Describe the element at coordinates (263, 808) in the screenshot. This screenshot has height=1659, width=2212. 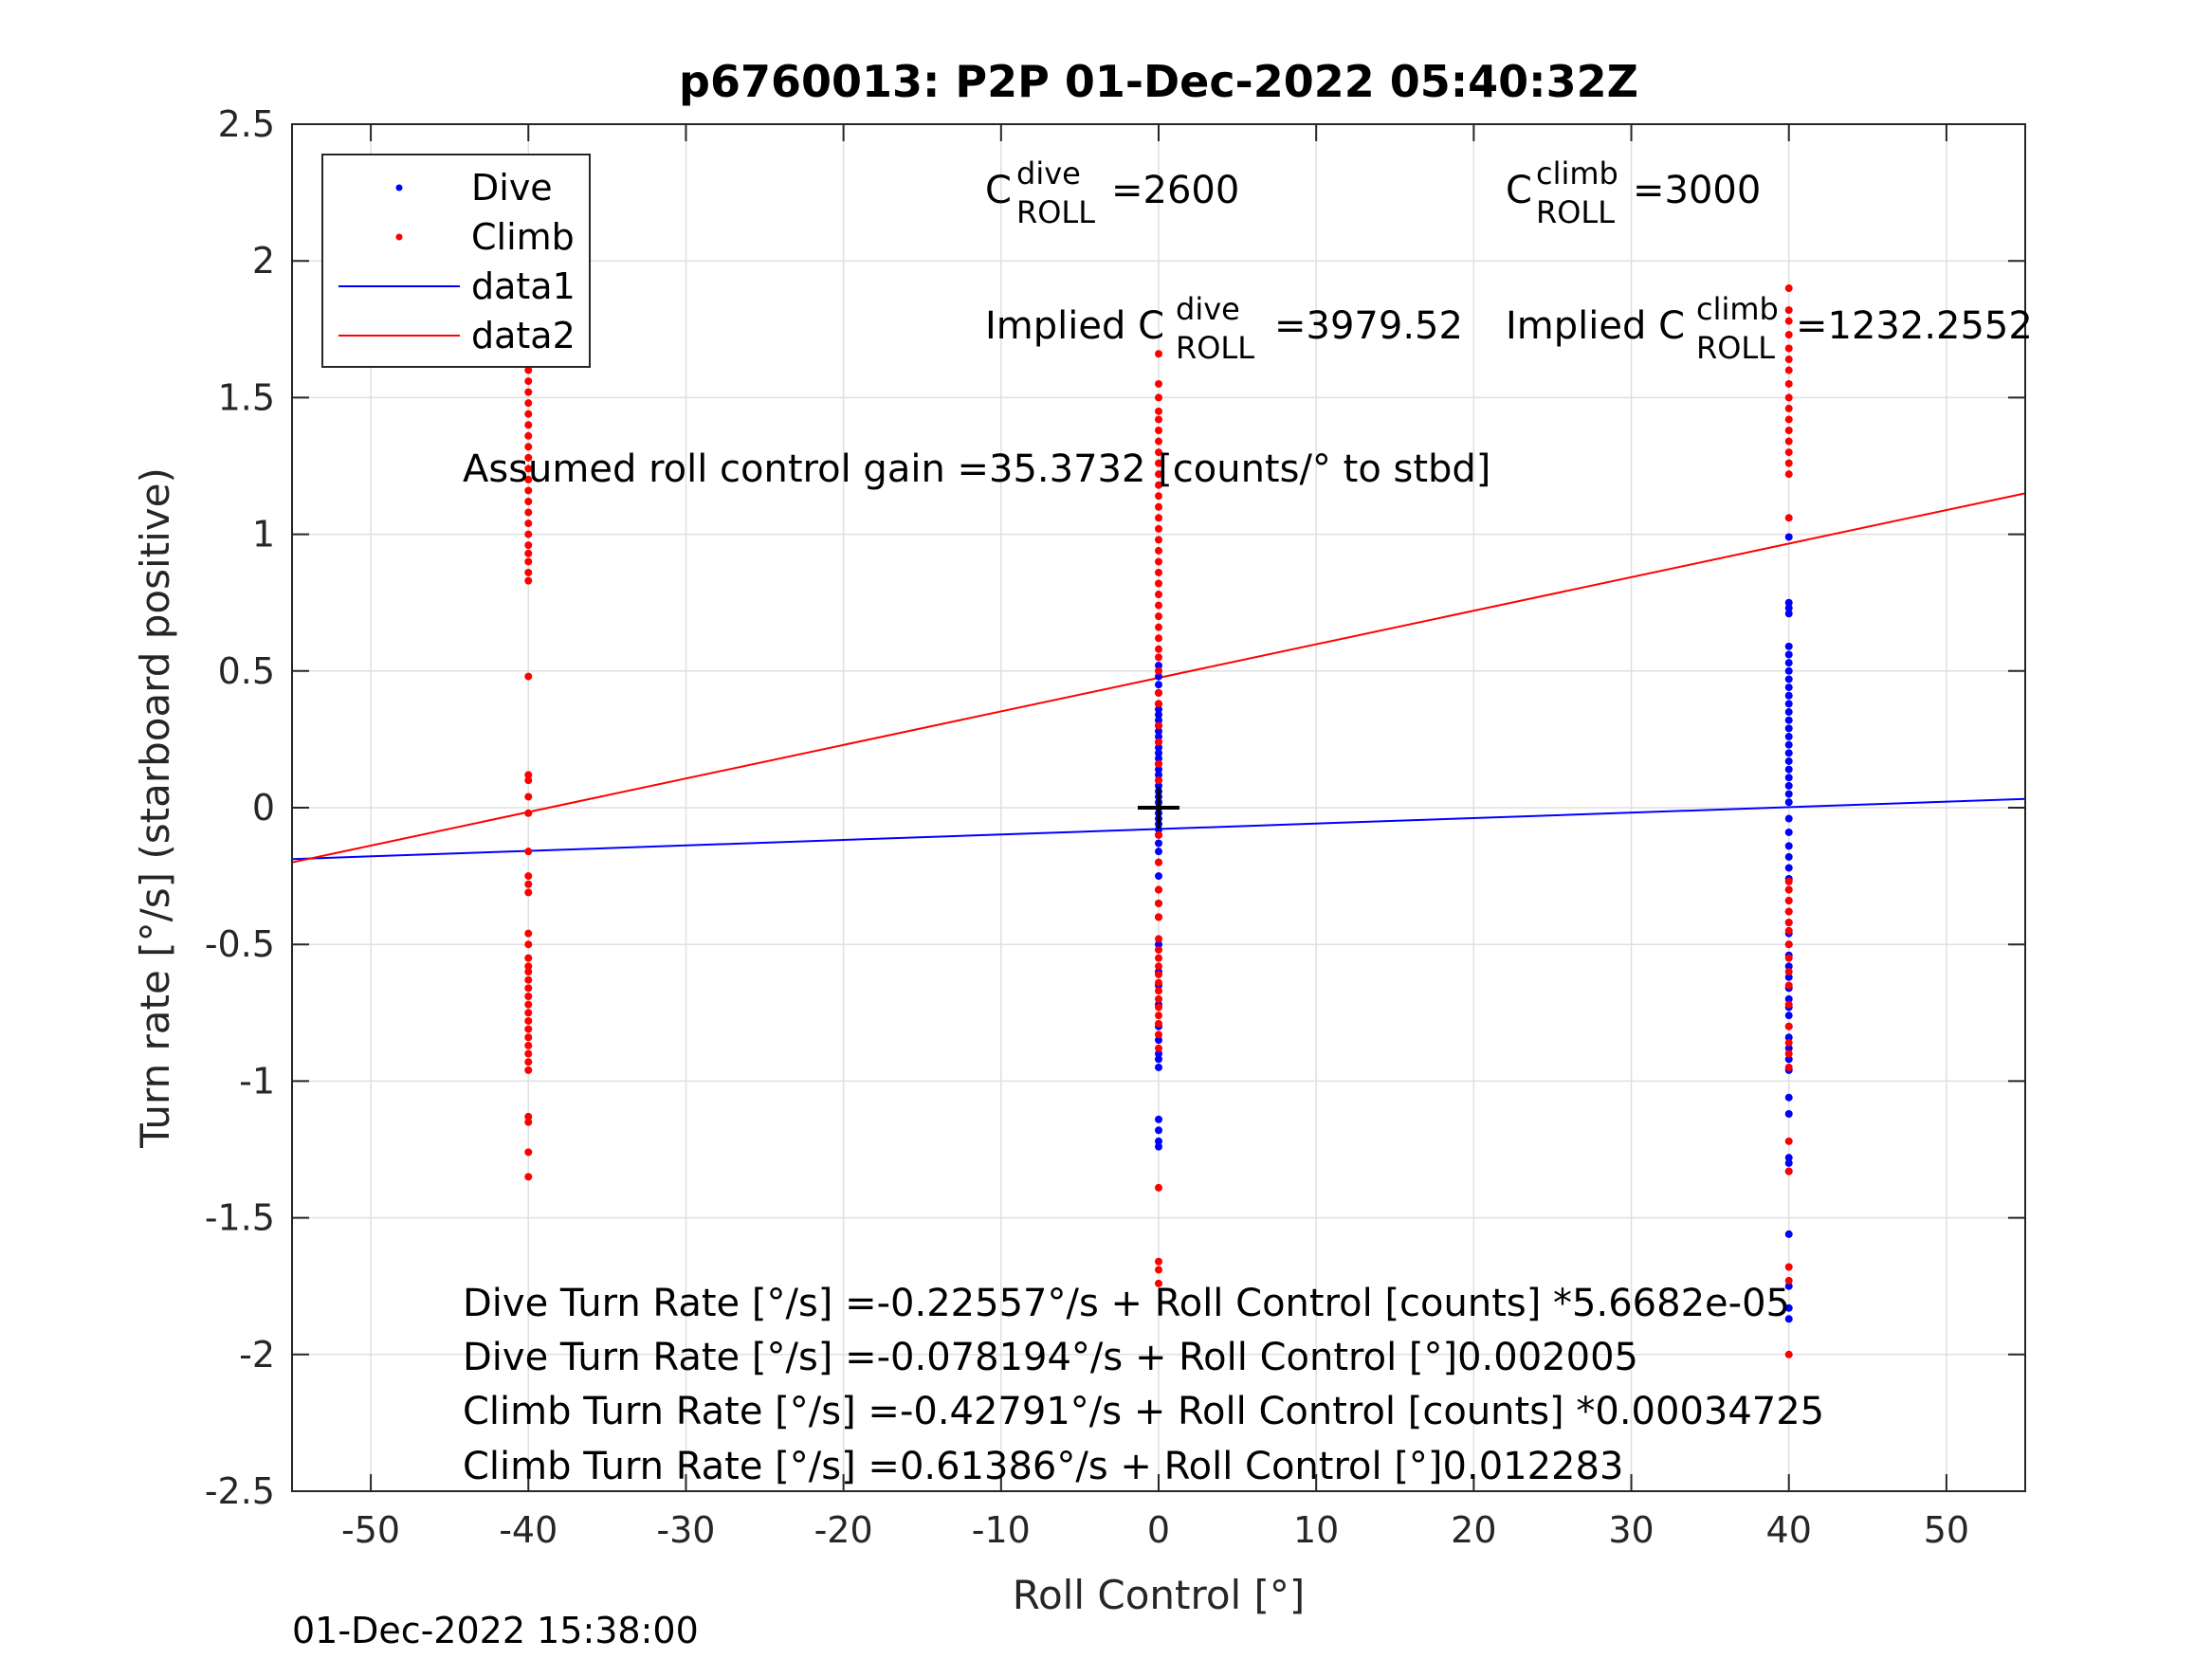
I see `y-tick-label: 0` at that location.